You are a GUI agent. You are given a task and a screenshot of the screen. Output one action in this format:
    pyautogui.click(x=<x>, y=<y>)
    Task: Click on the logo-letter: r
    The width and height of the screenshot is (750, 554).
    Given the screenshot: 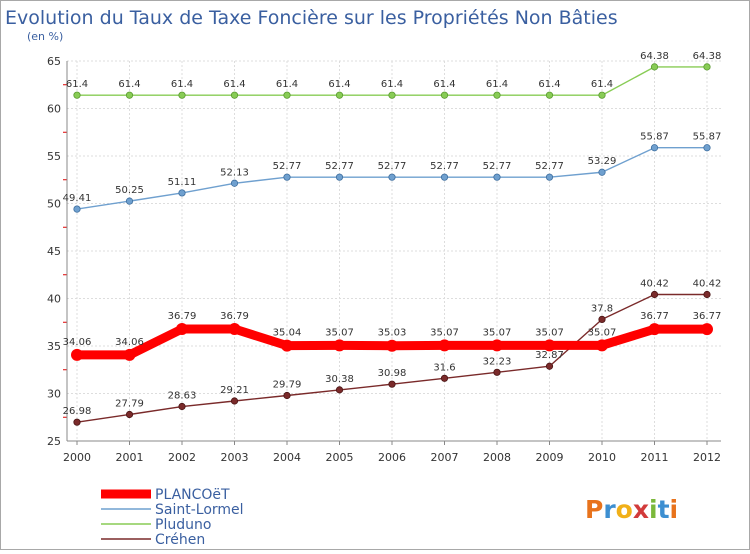 What is the action you would take?
    pyautogui.click(x=609, y=509)
    